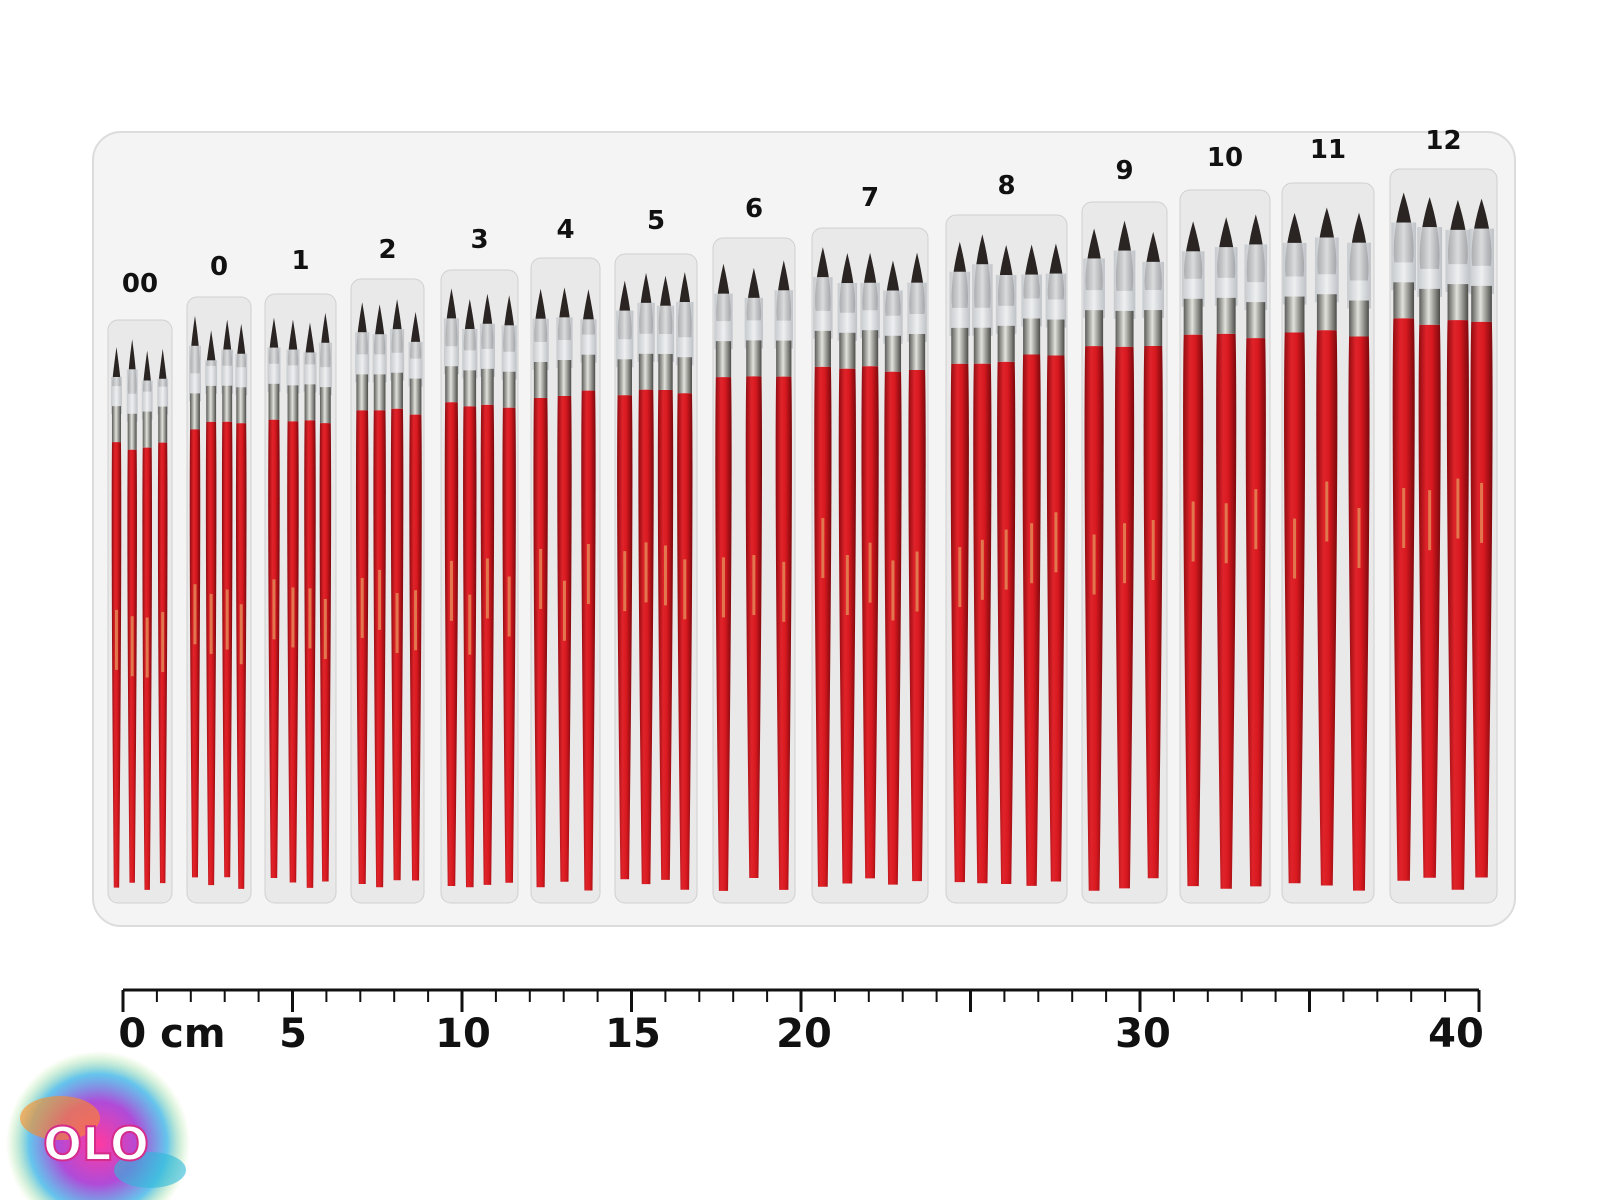 This screenshot has width=1600, height=1200. I want to click on size-label: 9, so click(1124, 171).